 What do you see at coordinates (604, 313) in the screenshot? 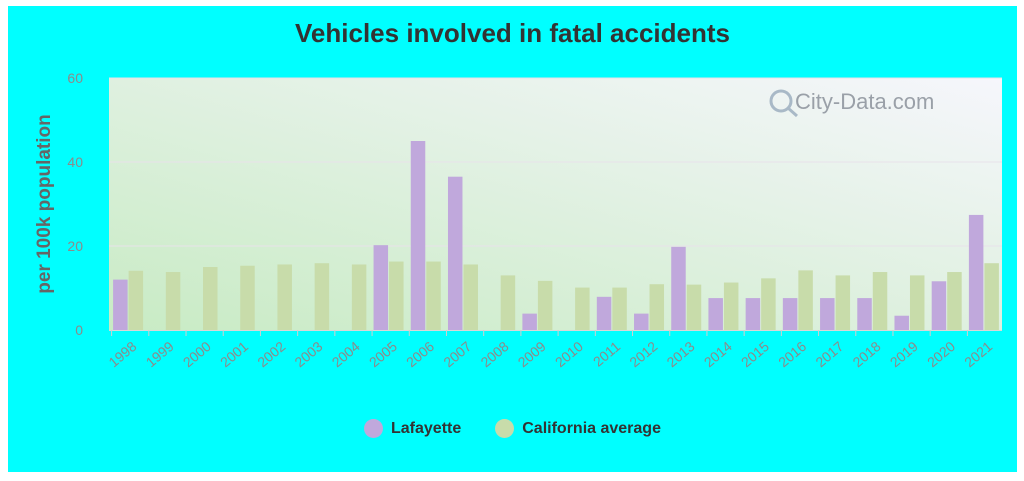
I see `bar-lafayette-2011` at bounding box center [604, 313].